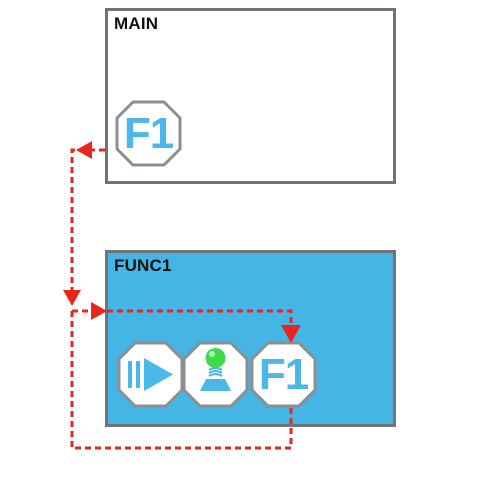  What do you see at coordinates (143, 265) in the screenshot?
I see `func1-panel-title: FUNC1` at bounding box center [143, 265].